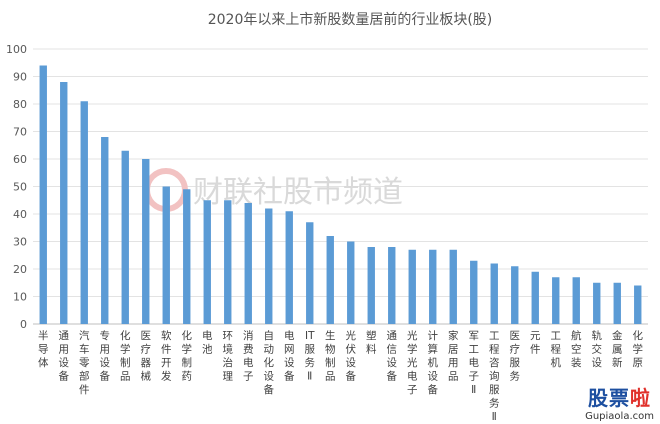  What do you see at coordinates (597, 349) in the screenshot?
I see `x-tick-label: 轨交设` at bounding box center [597, 349].